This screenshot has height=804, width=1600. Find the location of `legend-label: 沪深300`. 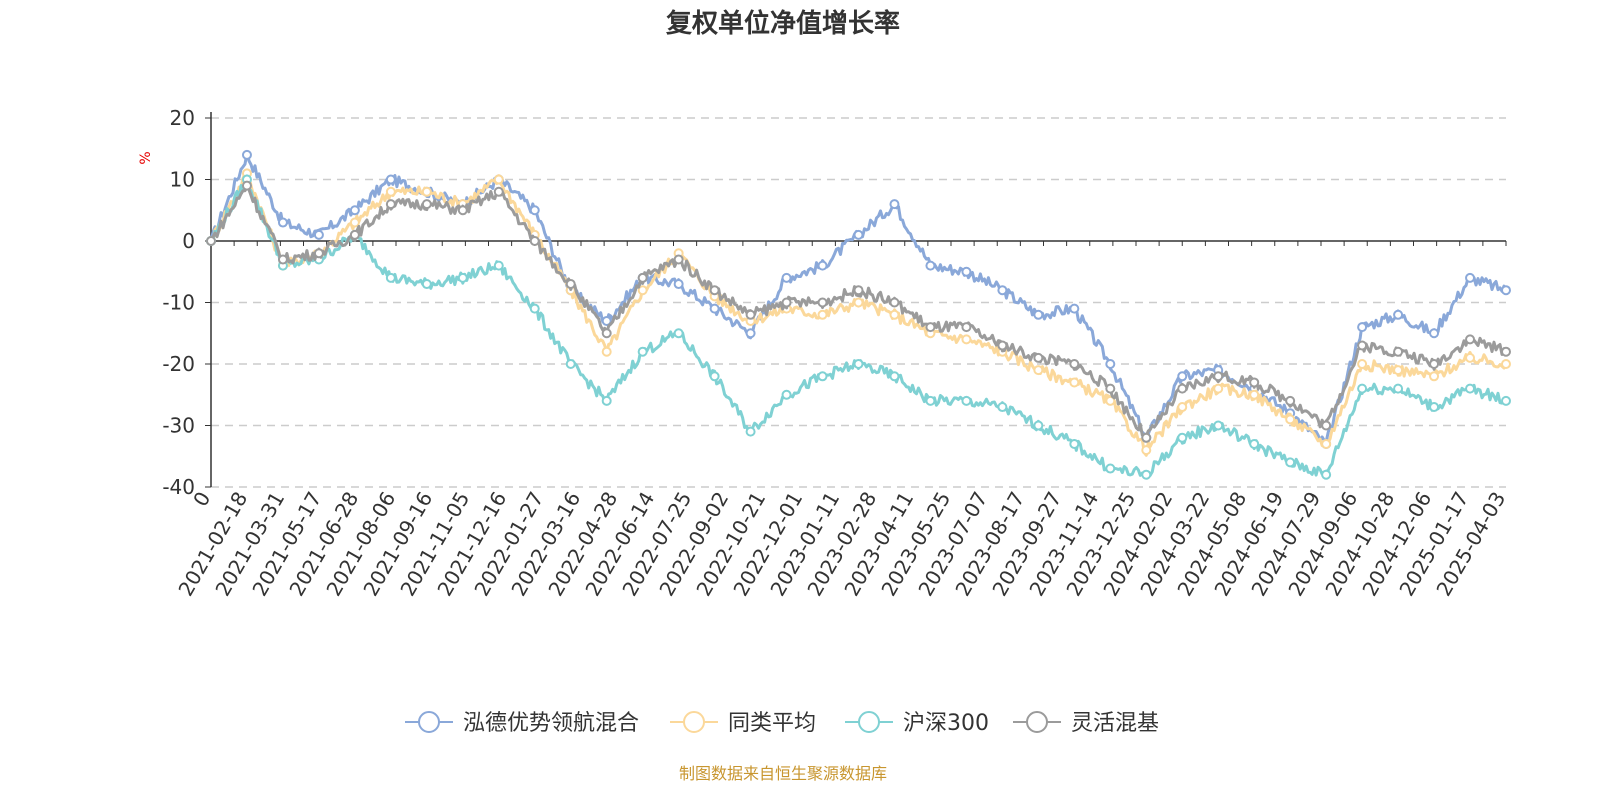

legend-label: 沪深300 is located at coordinates (946, 723).